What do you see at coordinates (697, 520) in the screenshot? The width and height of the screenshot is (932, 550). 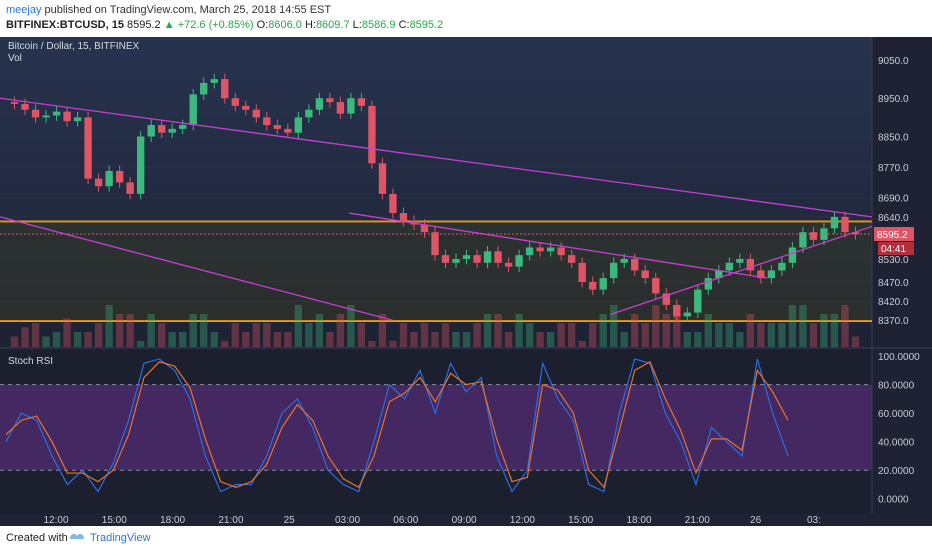 I see `time-tick-label: 21:00` at bounding box center [697, 520].